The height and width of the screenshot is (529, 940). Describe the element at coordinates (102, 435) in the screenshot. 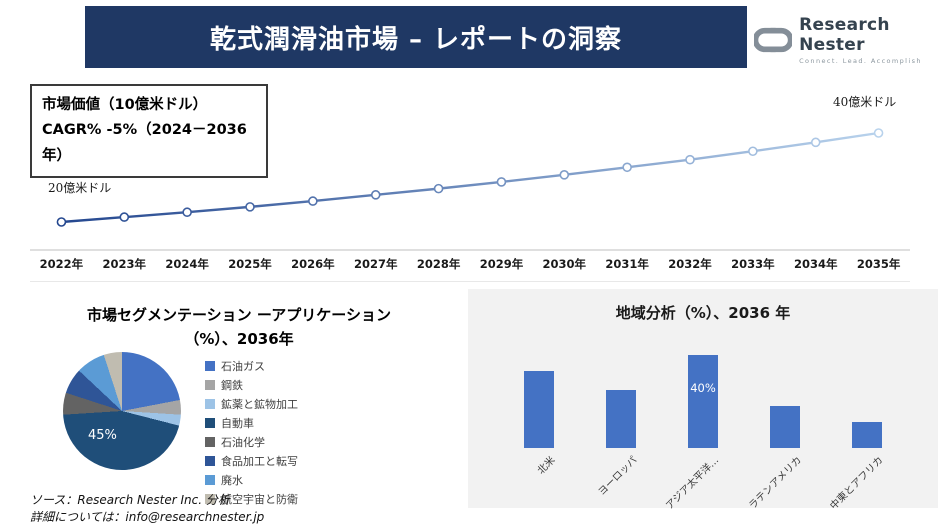

I see `pie-data-label: 45%` at that location.